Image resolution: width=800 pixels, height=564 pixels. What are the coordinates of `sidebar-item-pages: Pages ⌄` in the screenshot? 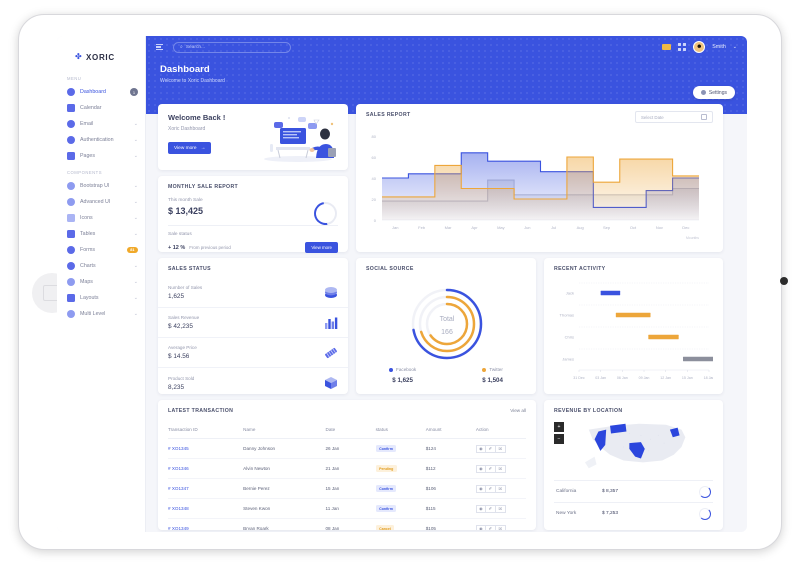 It's located at (101, 156).